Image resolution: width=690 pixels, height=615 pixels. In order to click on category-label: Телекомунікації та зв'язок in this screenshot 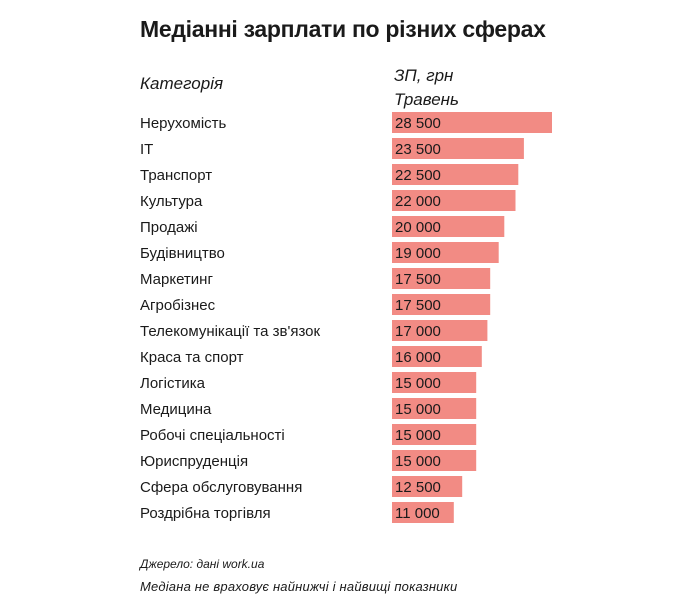, I will do `click(230, 331)`.